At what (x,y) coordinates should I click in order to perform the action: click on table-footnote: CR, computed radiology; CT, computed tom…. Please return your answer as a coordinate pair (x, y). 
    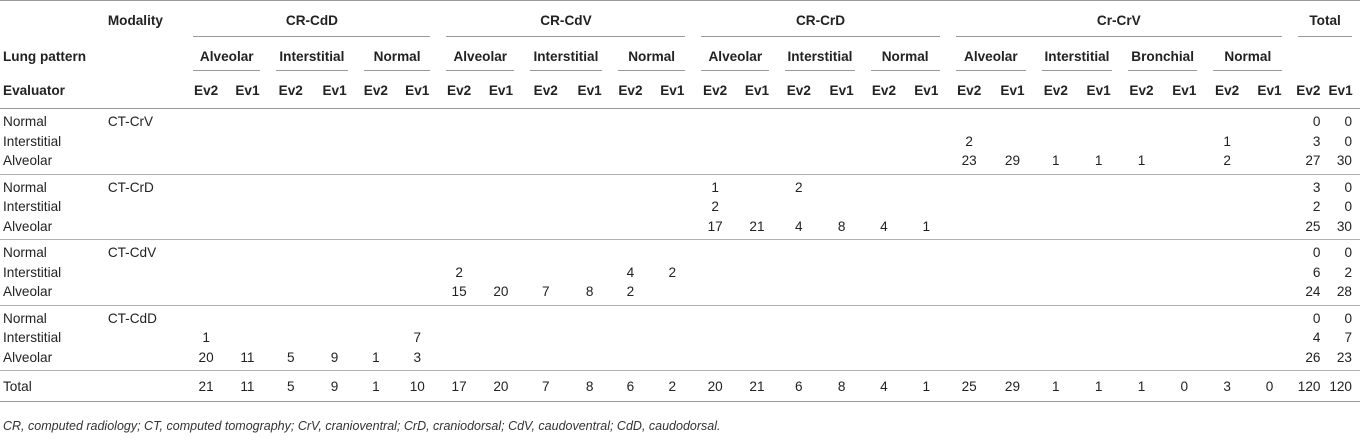
    Looking at the image, I should click on (362, 426).